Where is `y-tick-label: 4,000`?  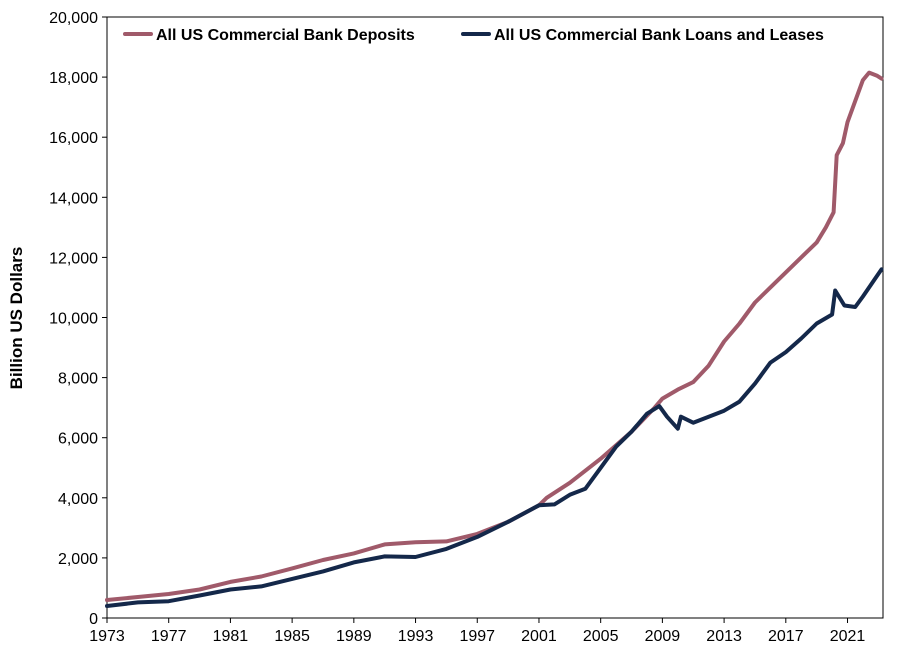
y-tick-label: 4,000 is located at coordinates (78, 499).